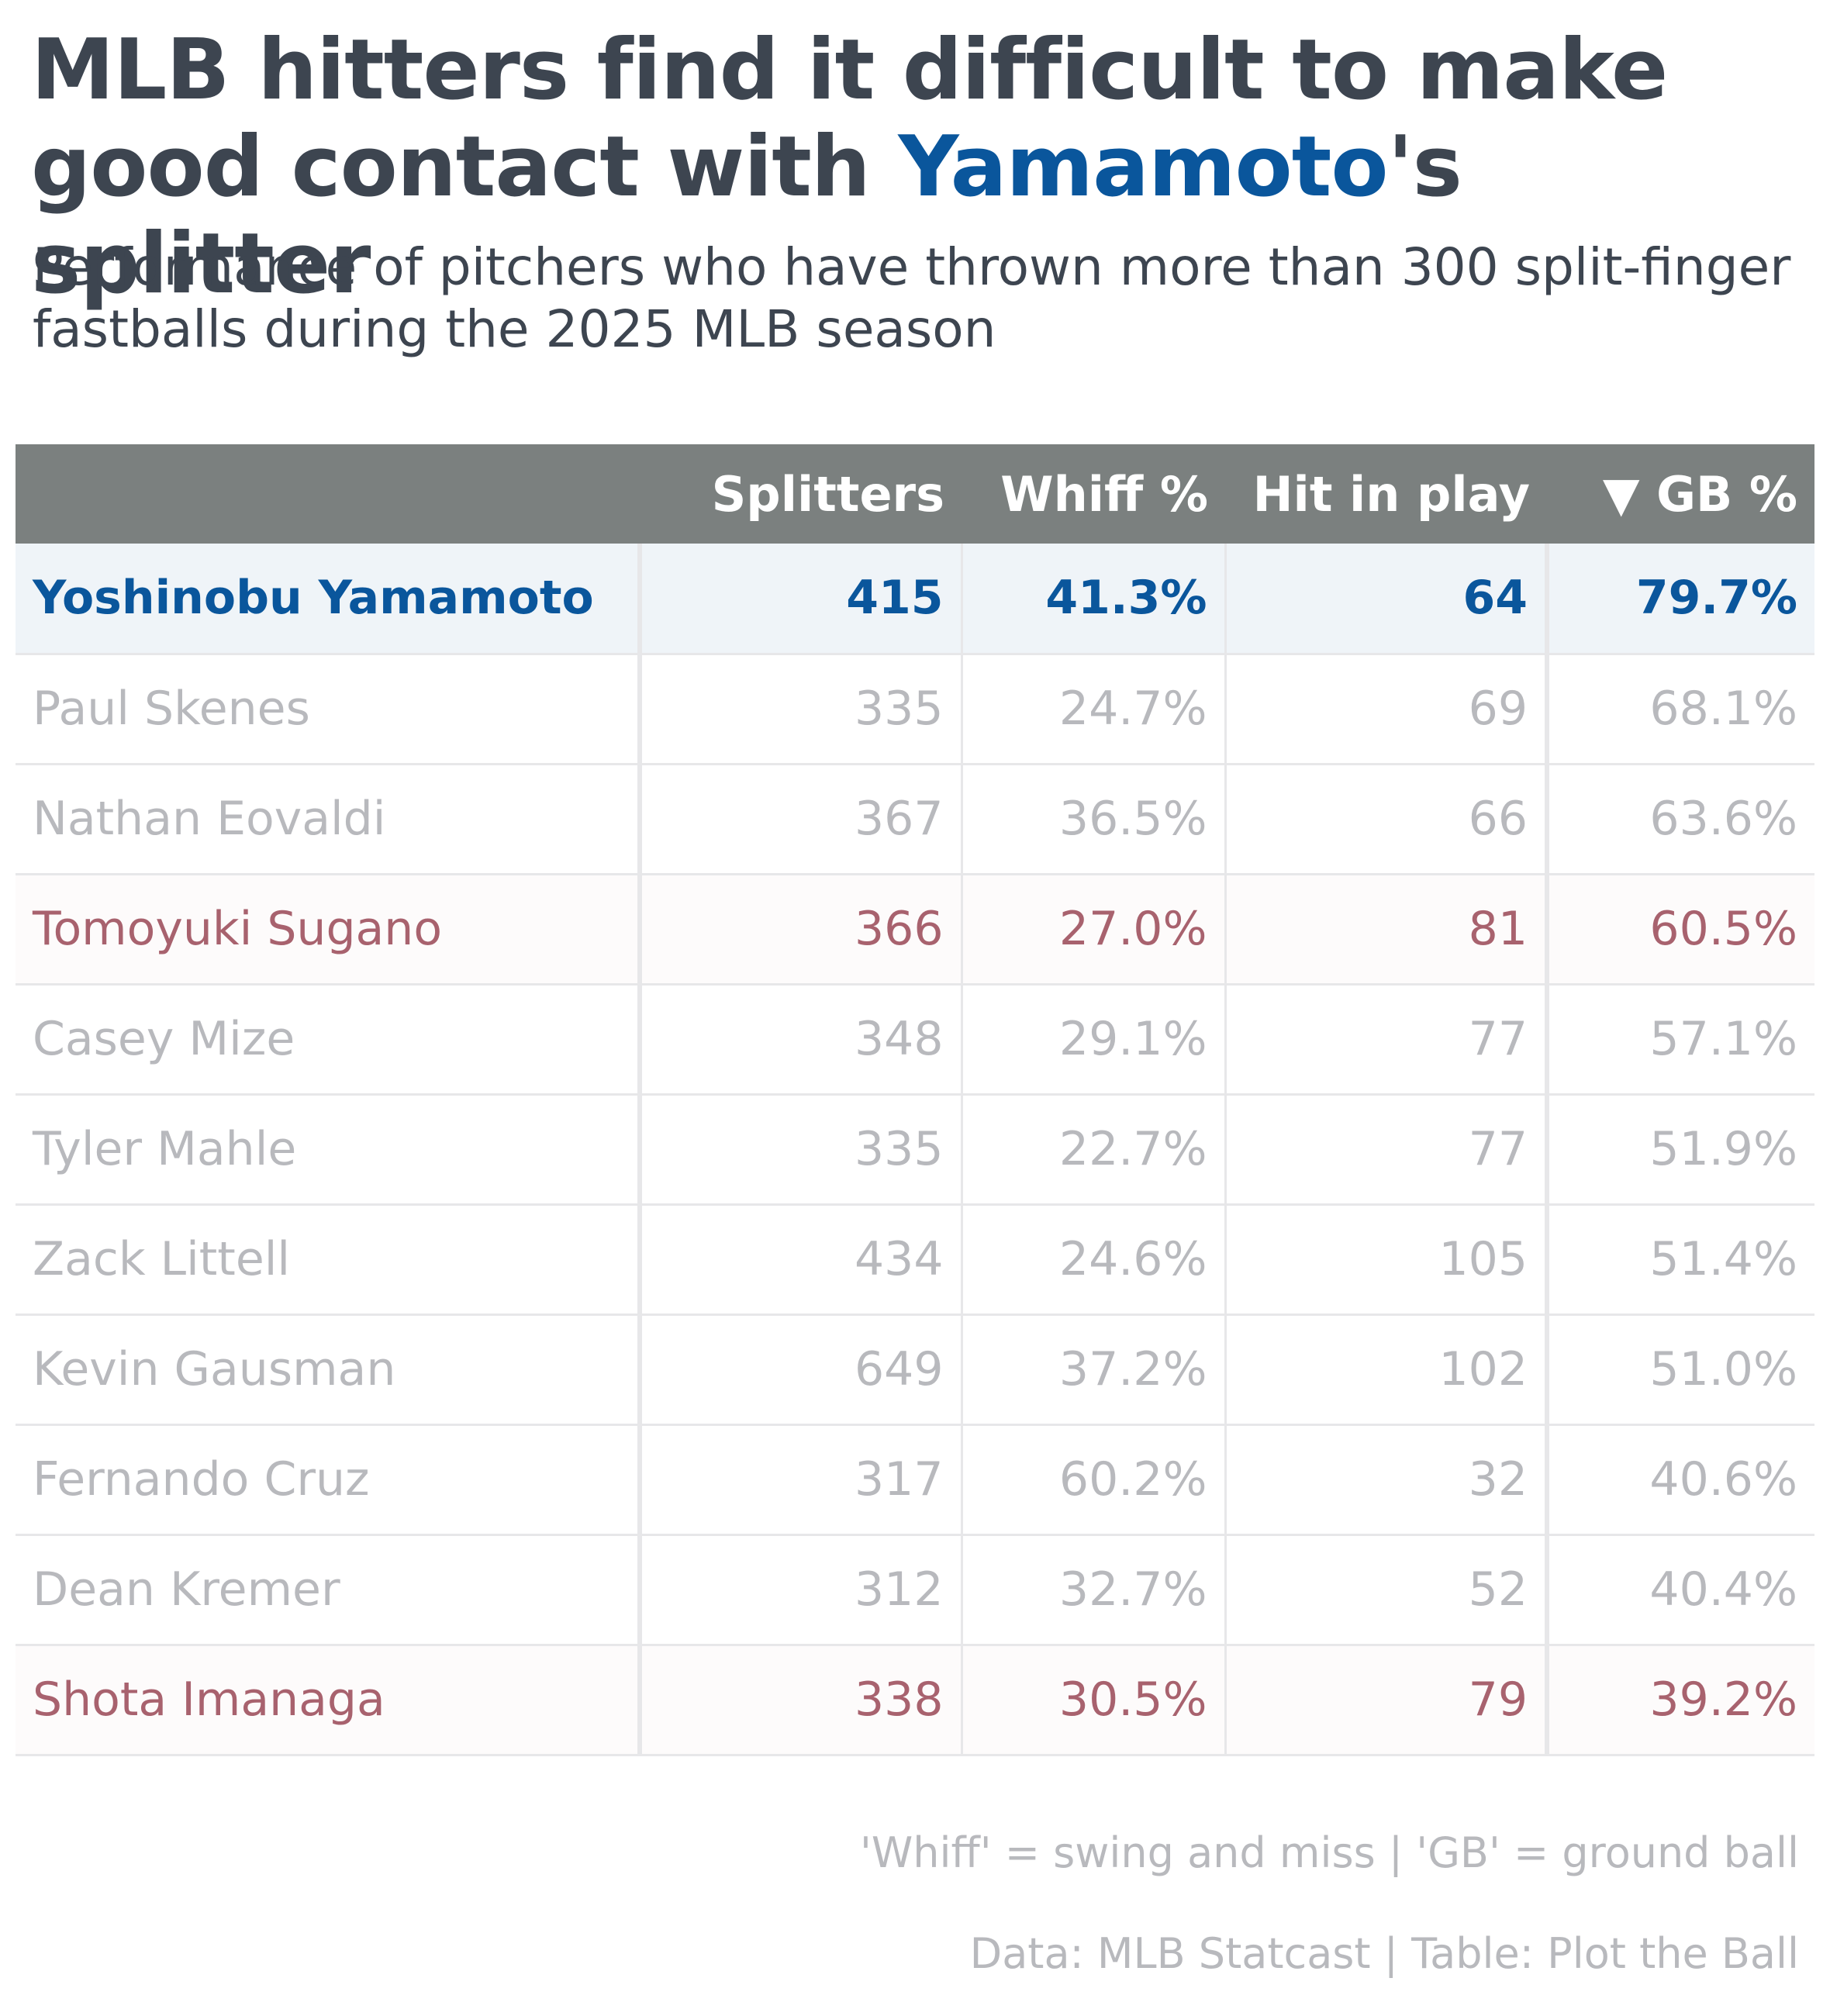  What do you see at coordinates (802, 930) in the screenshot?
I see `splitters-cell: 366` at bounding box center [802, 930].